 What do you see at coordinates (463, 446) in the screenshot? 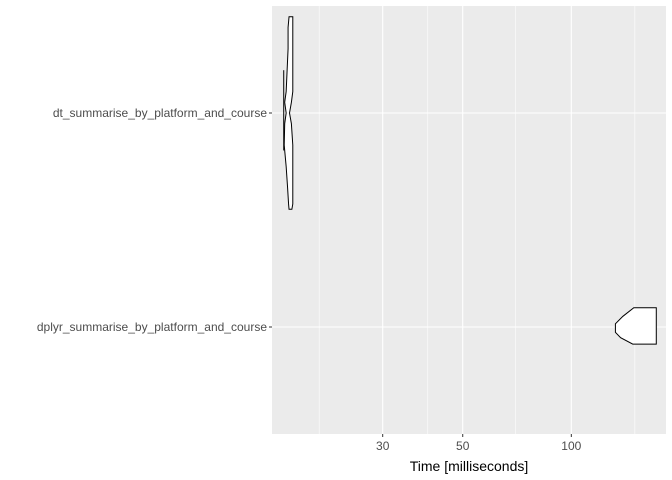
I see `x-tick-label: 50` at bounding box center [463, 446].